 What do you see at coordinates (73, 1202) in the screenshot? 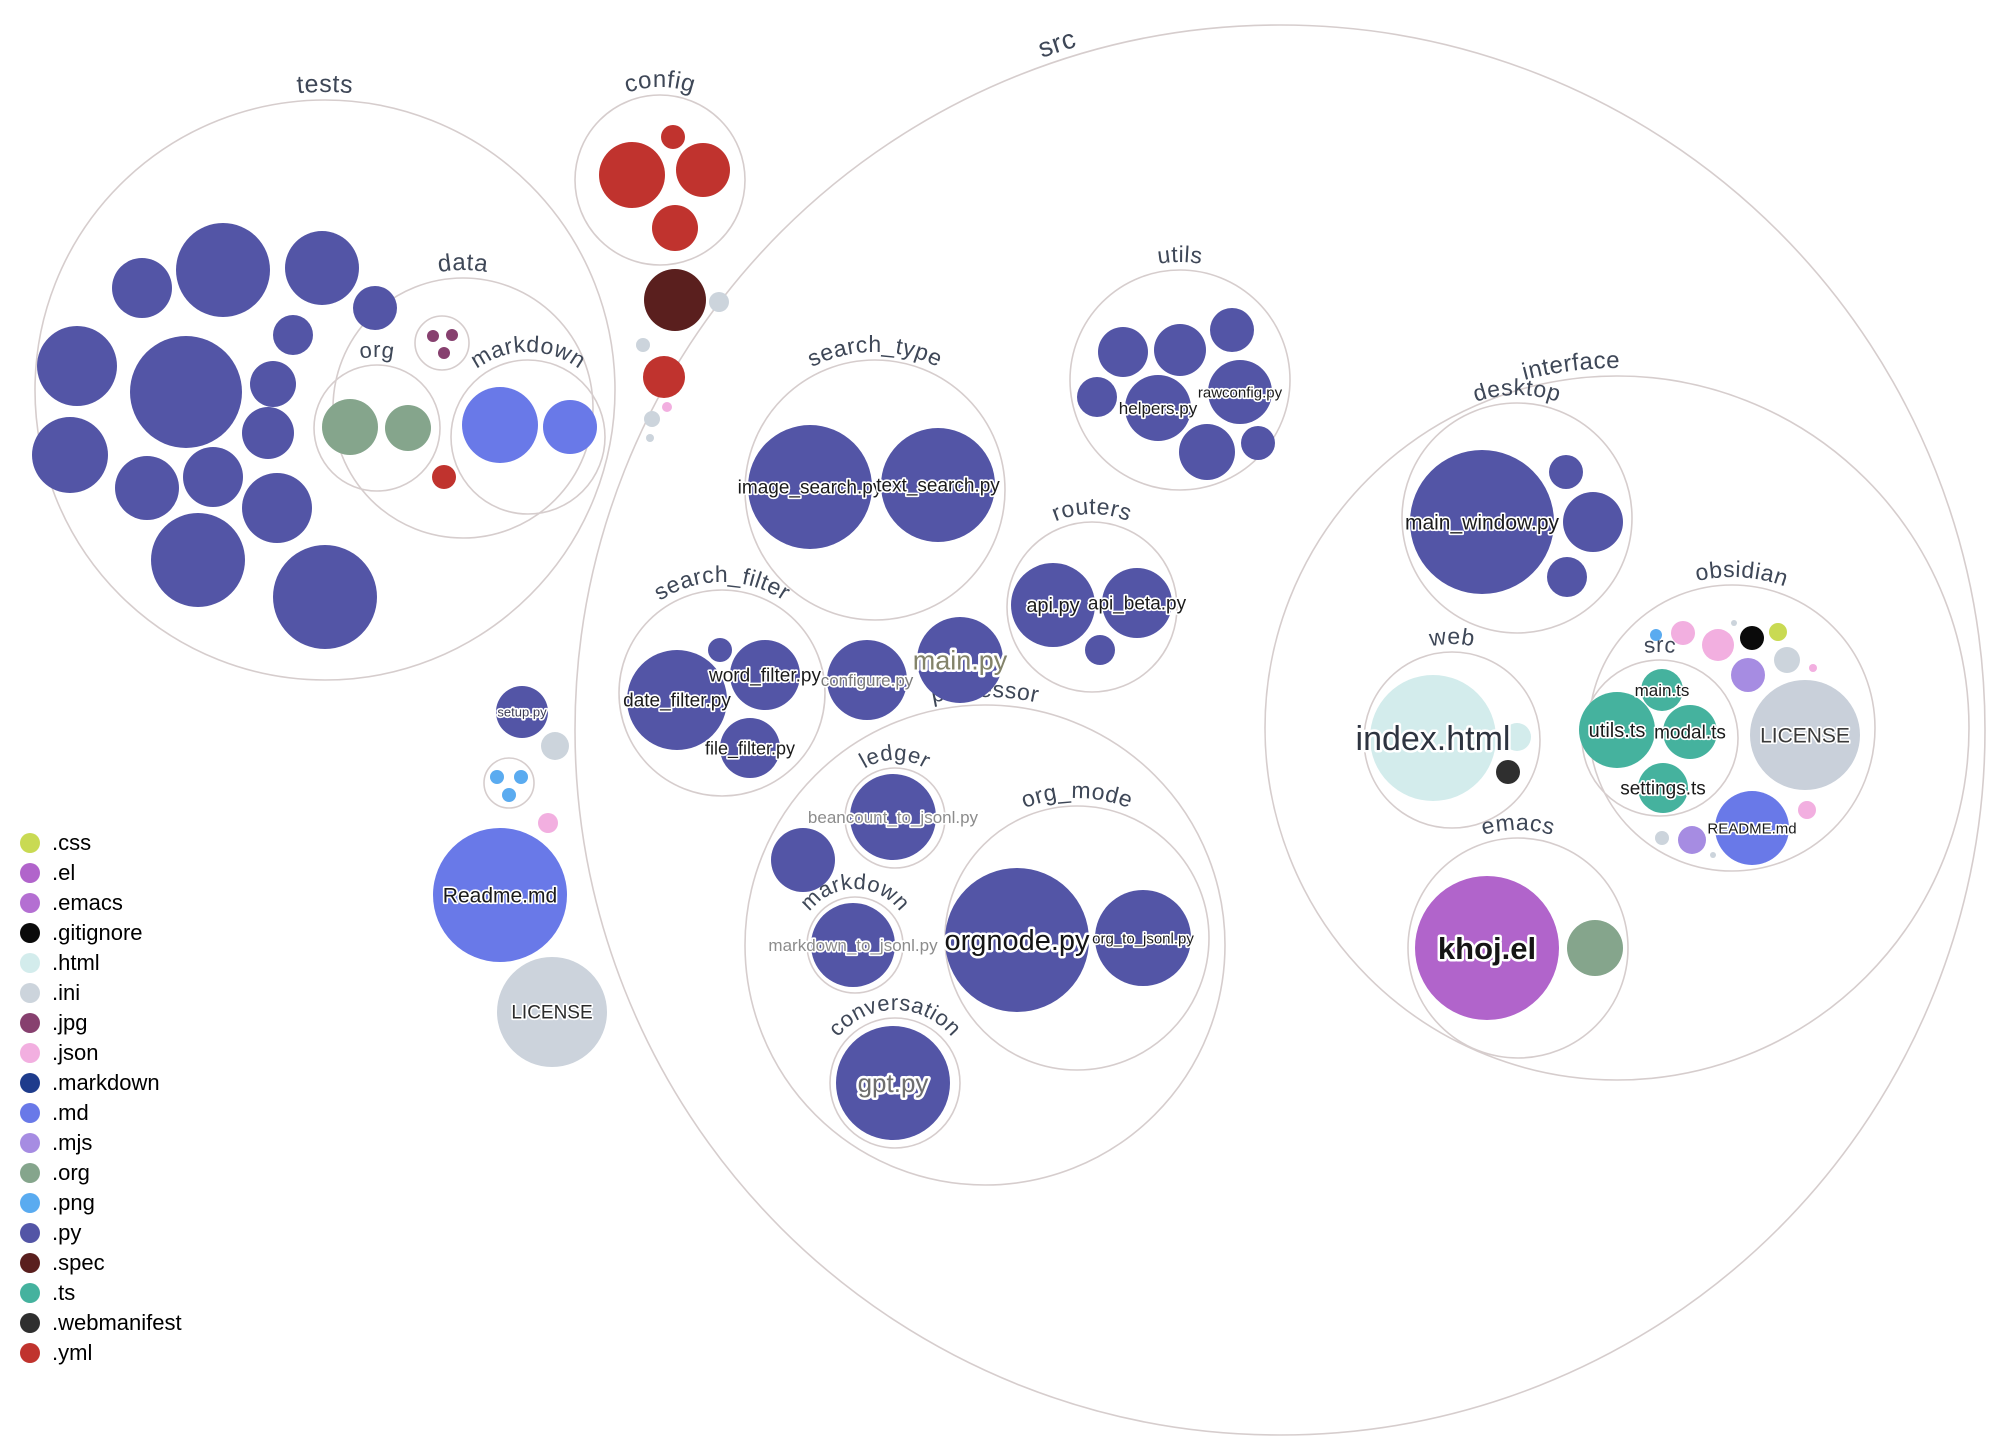
I see `legend-label: .png` at bounding box center [73, 1202].